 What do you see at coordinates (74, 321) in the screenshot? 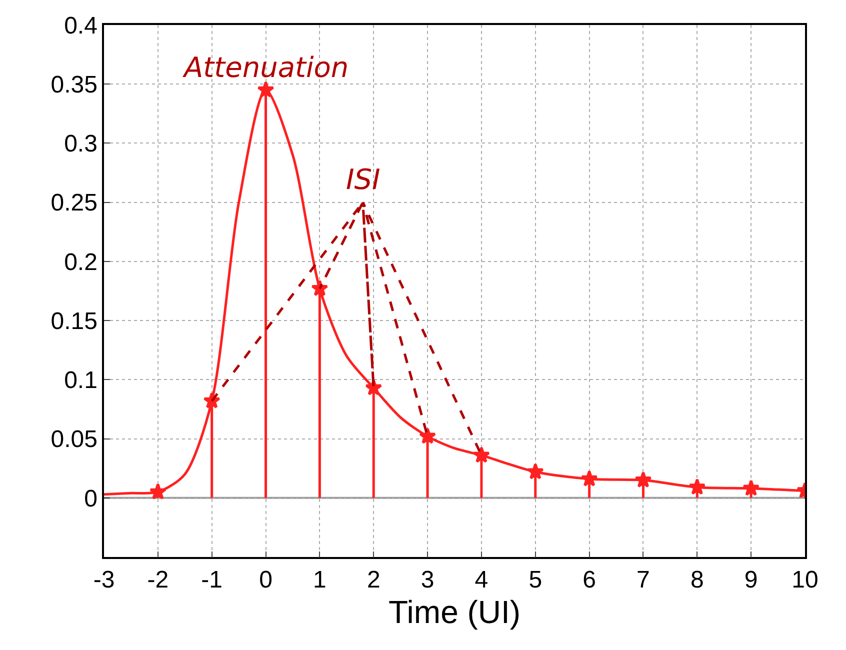
I see `y-tick-label: 0.15` at bounding box center [74, 321].